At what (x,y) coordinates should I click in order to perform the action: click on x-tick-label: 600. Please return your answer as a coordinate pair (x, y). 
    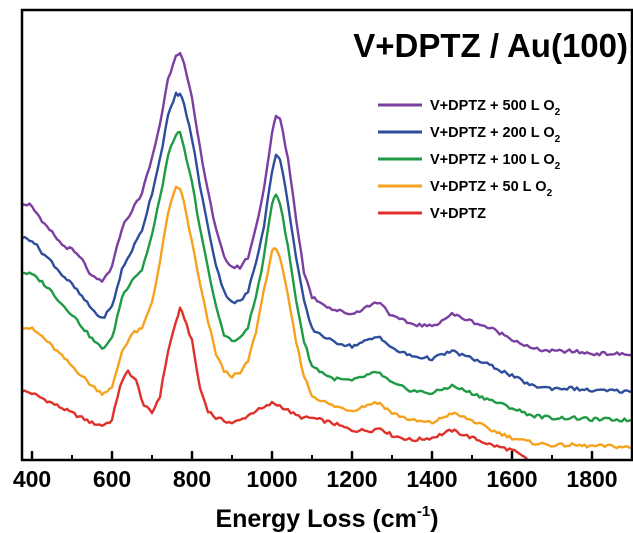
    Looking at the image, I should click on (112, 479).